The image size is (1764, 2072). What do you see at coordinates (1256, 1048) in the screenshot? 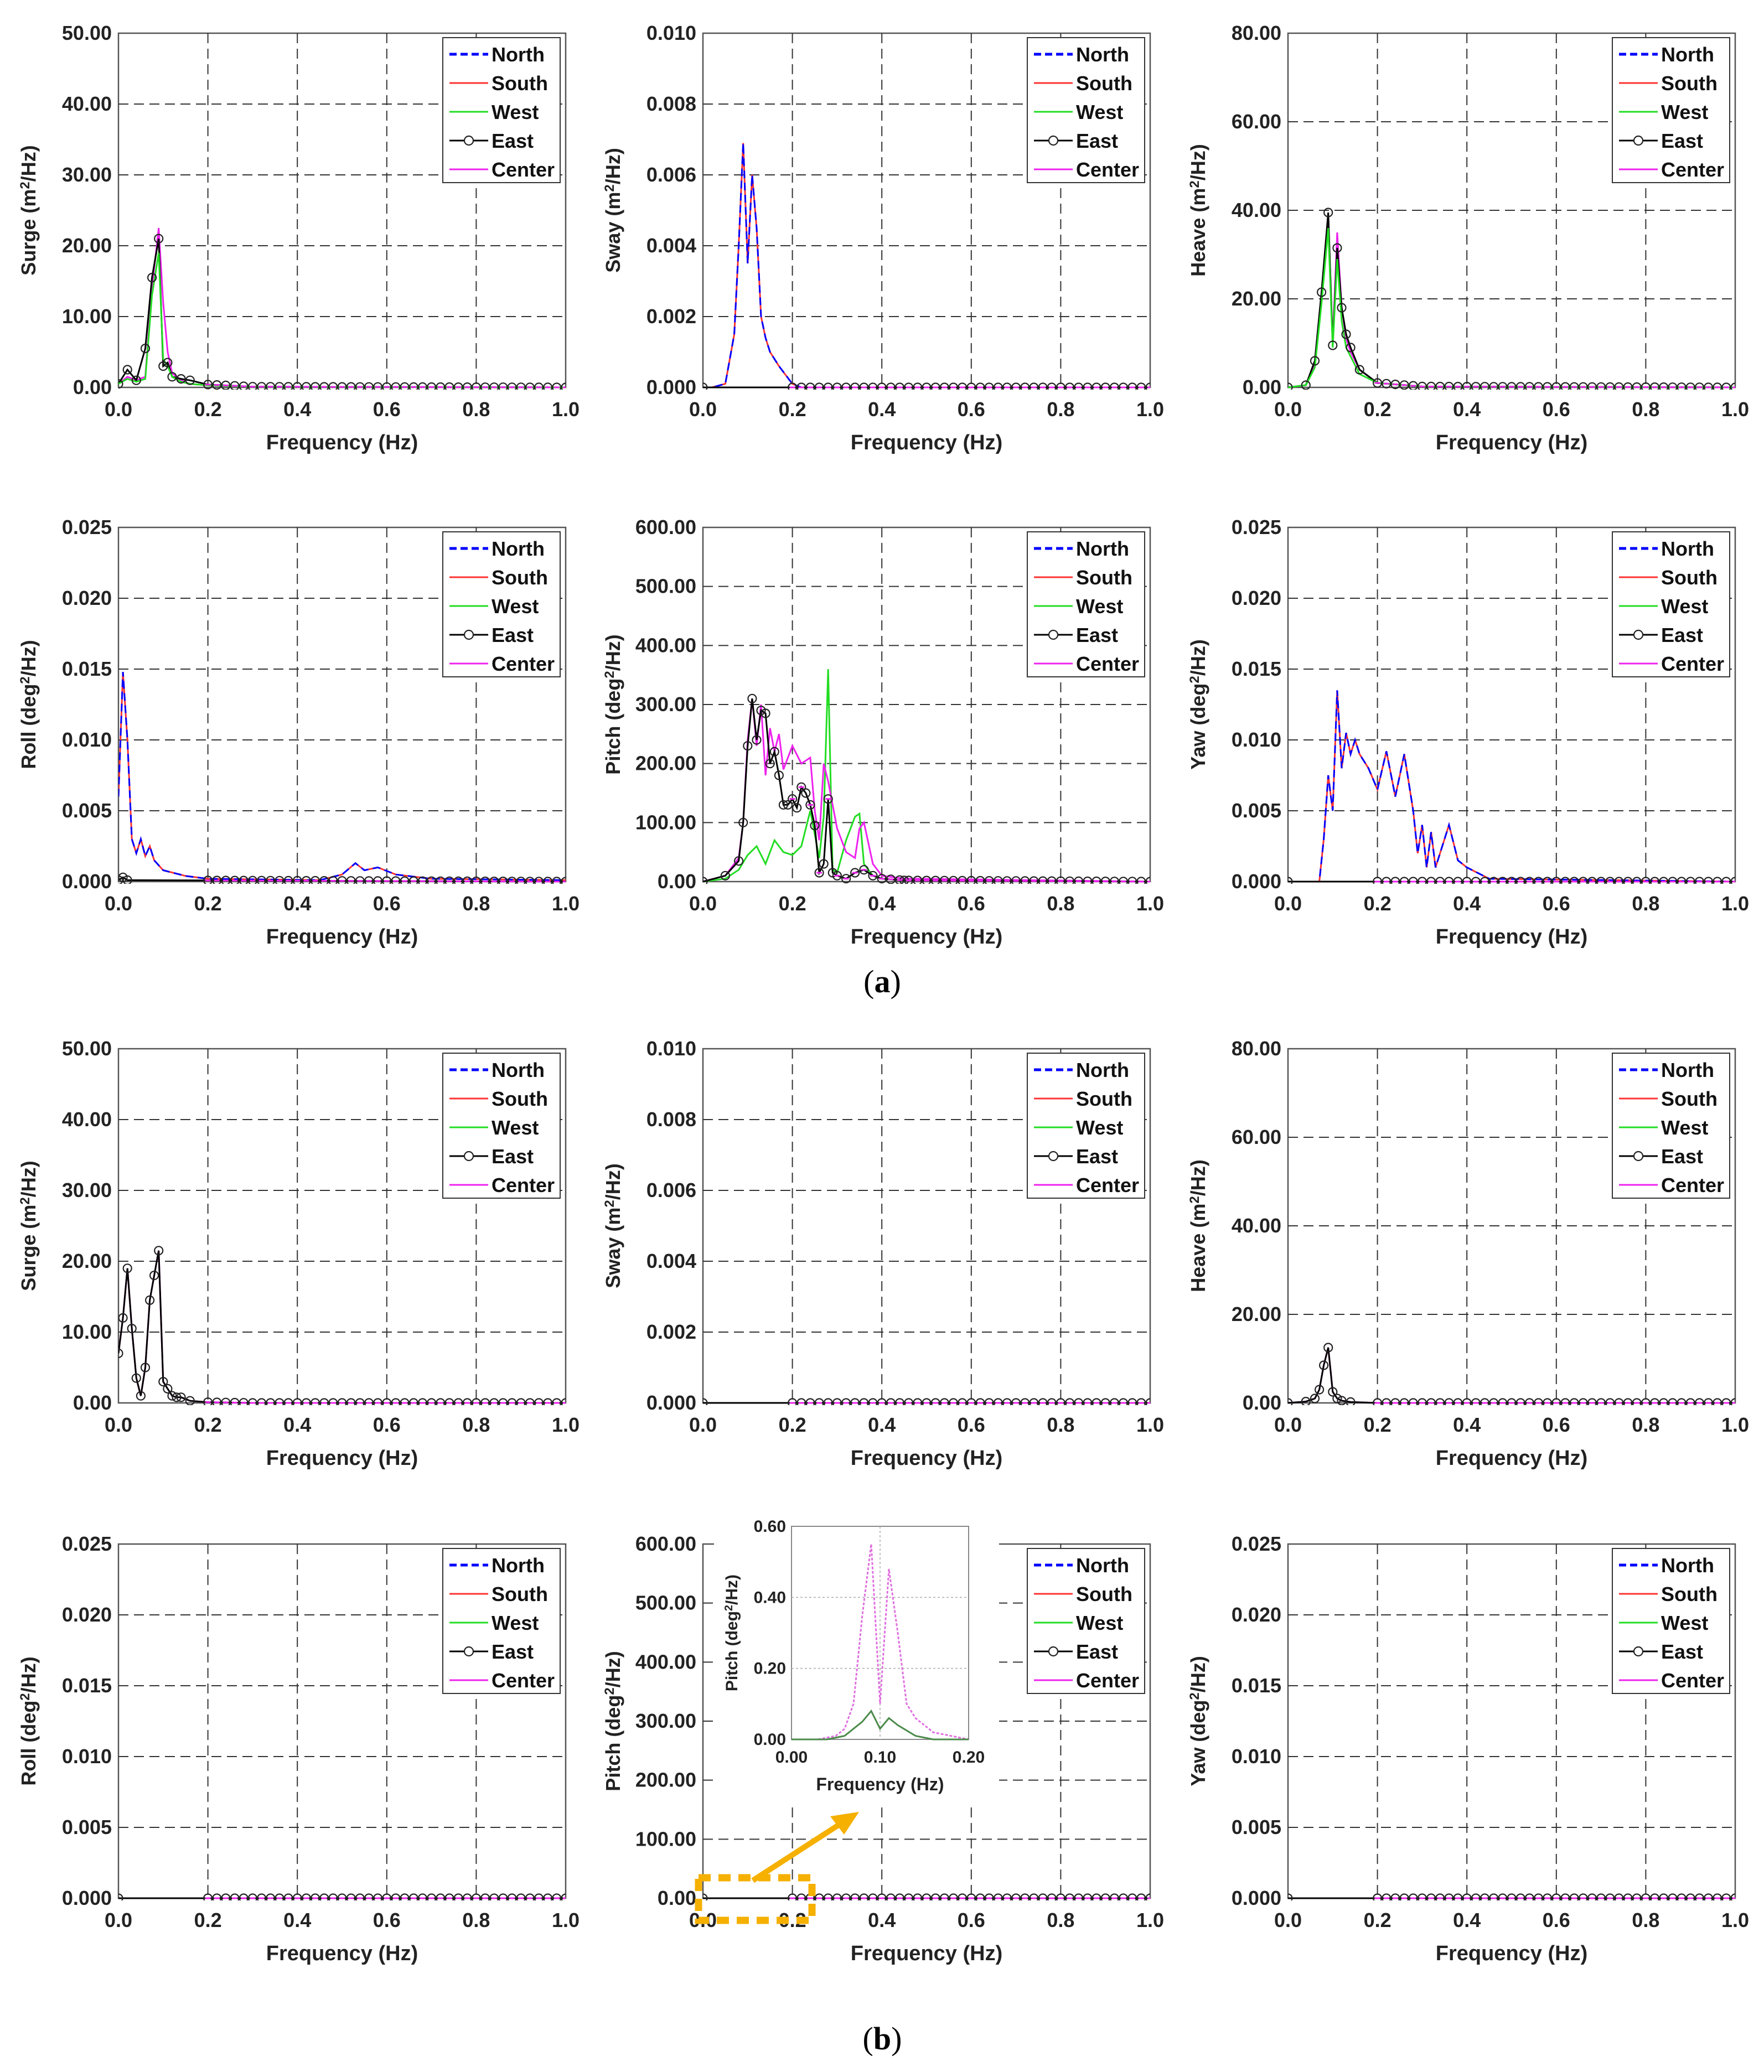
I see `y-tick-label: 80.00` at bounding box center [1256, 1048].